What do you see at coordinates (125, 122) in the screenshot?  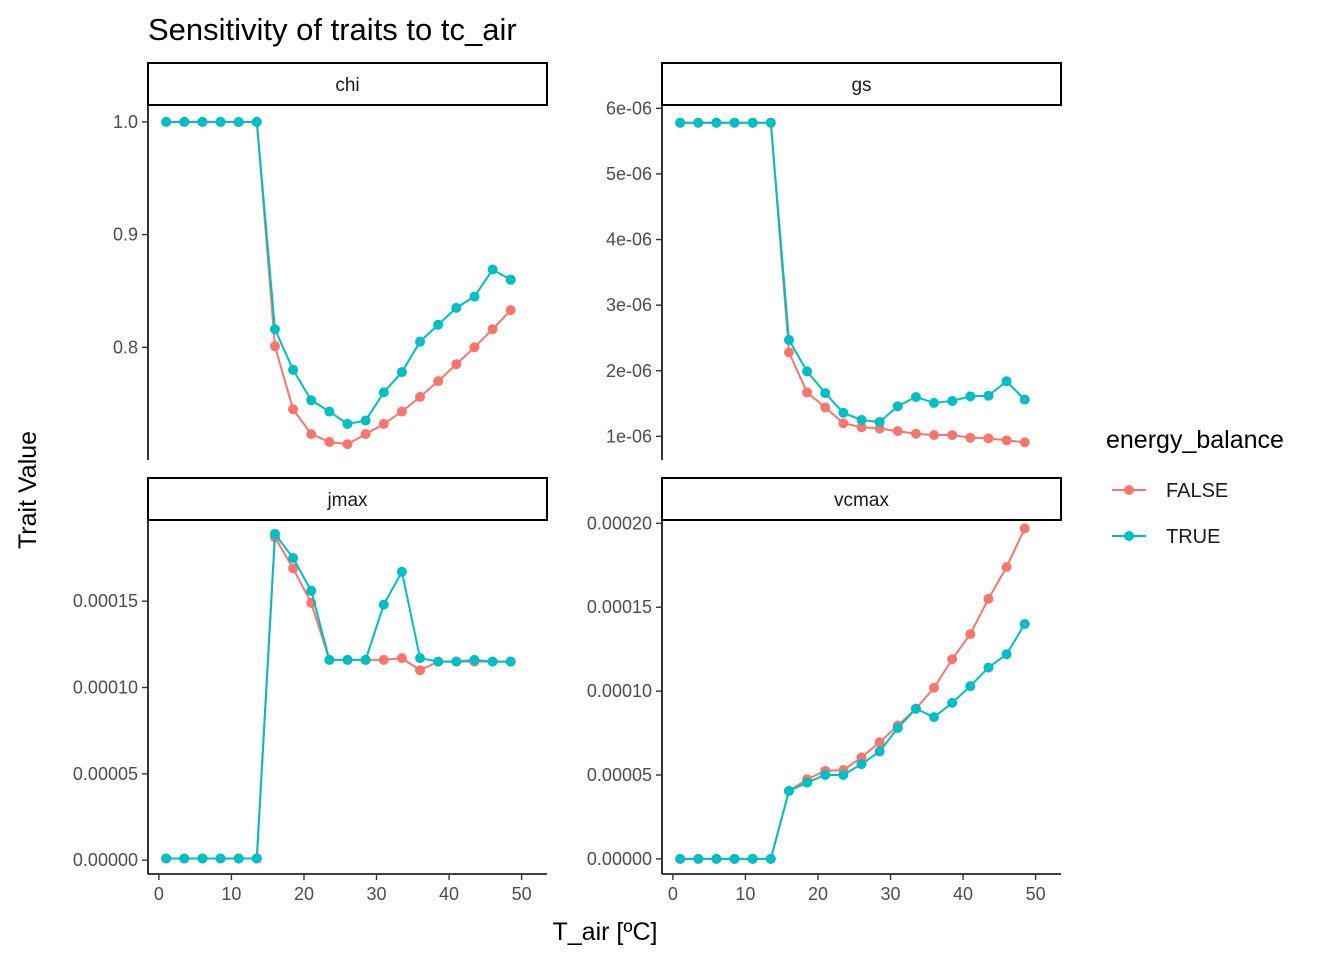 I see `y-tick-label: 1.0` at bounding box center [125, 122].